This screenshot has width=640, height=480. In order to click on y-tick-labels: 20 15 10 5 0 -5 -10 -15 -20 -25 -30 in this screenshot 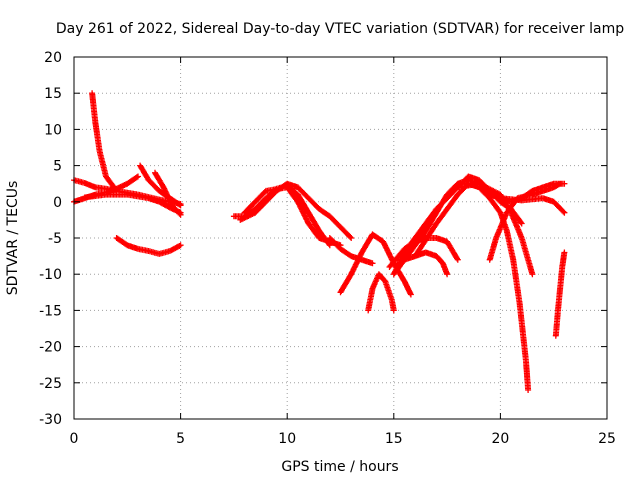, I will do `click(50, 239)`.